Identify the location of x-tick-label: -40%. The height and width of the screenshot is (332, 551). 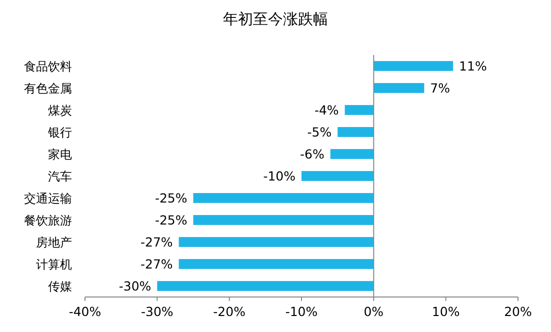
(85, 311).